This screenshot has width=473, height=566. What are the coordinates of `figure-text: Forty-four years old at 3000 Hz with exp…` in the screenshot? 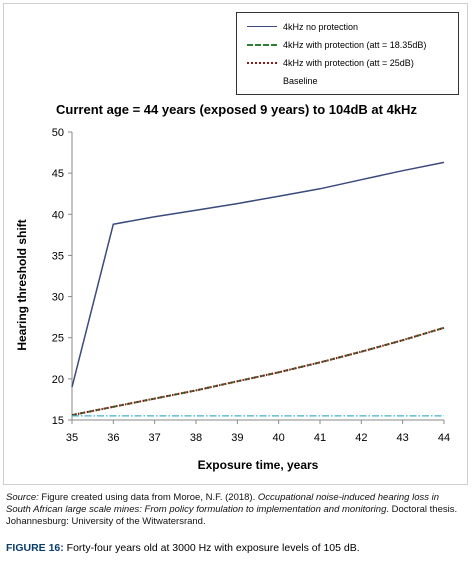 It's located at (211, 548).